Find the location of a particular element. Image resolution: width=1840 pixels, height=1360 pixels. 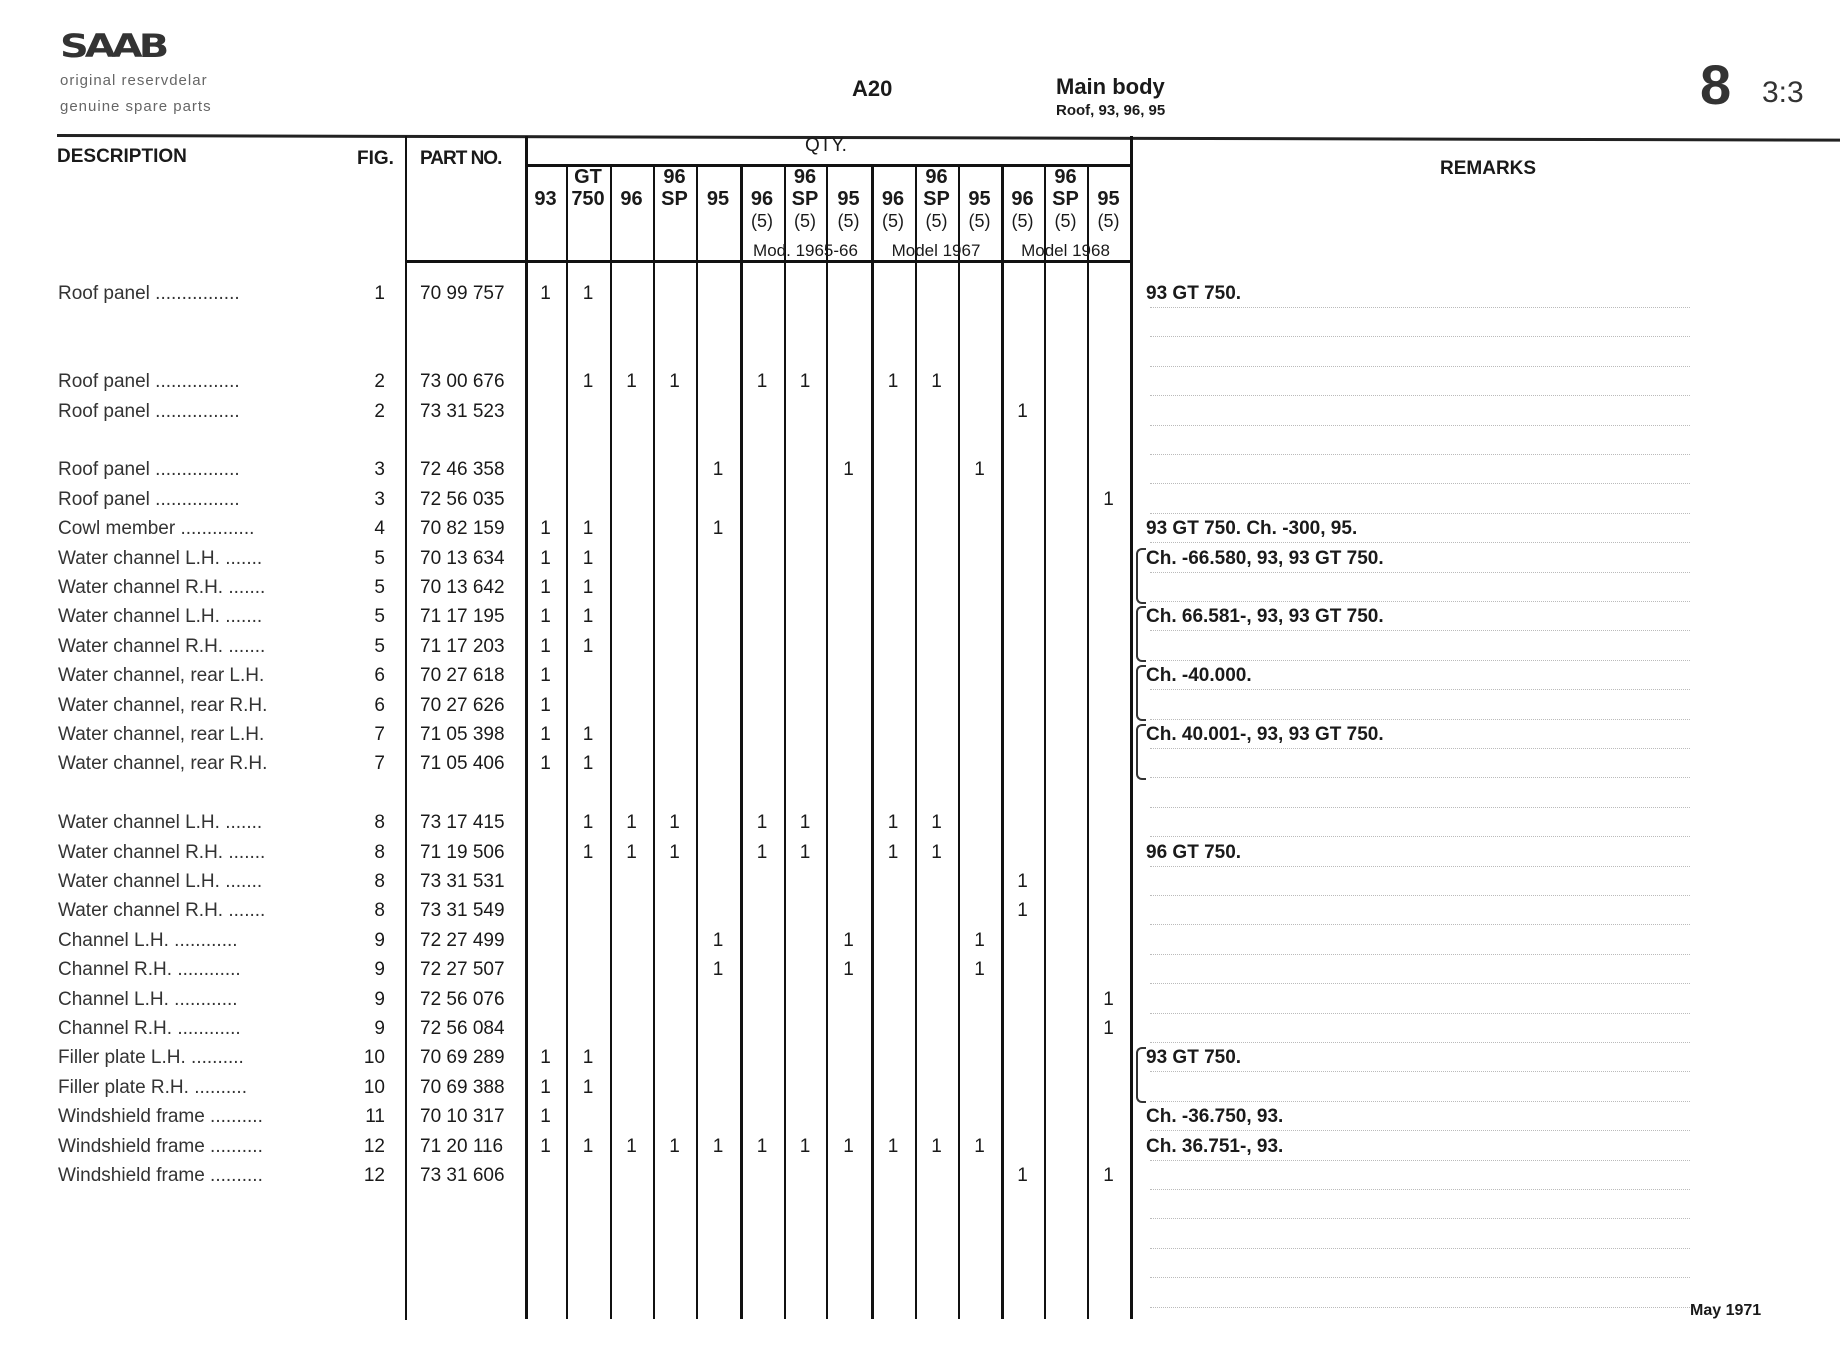

remark-text: Ch. 36.751-, 93. is located at coordinates (1215, 1146).